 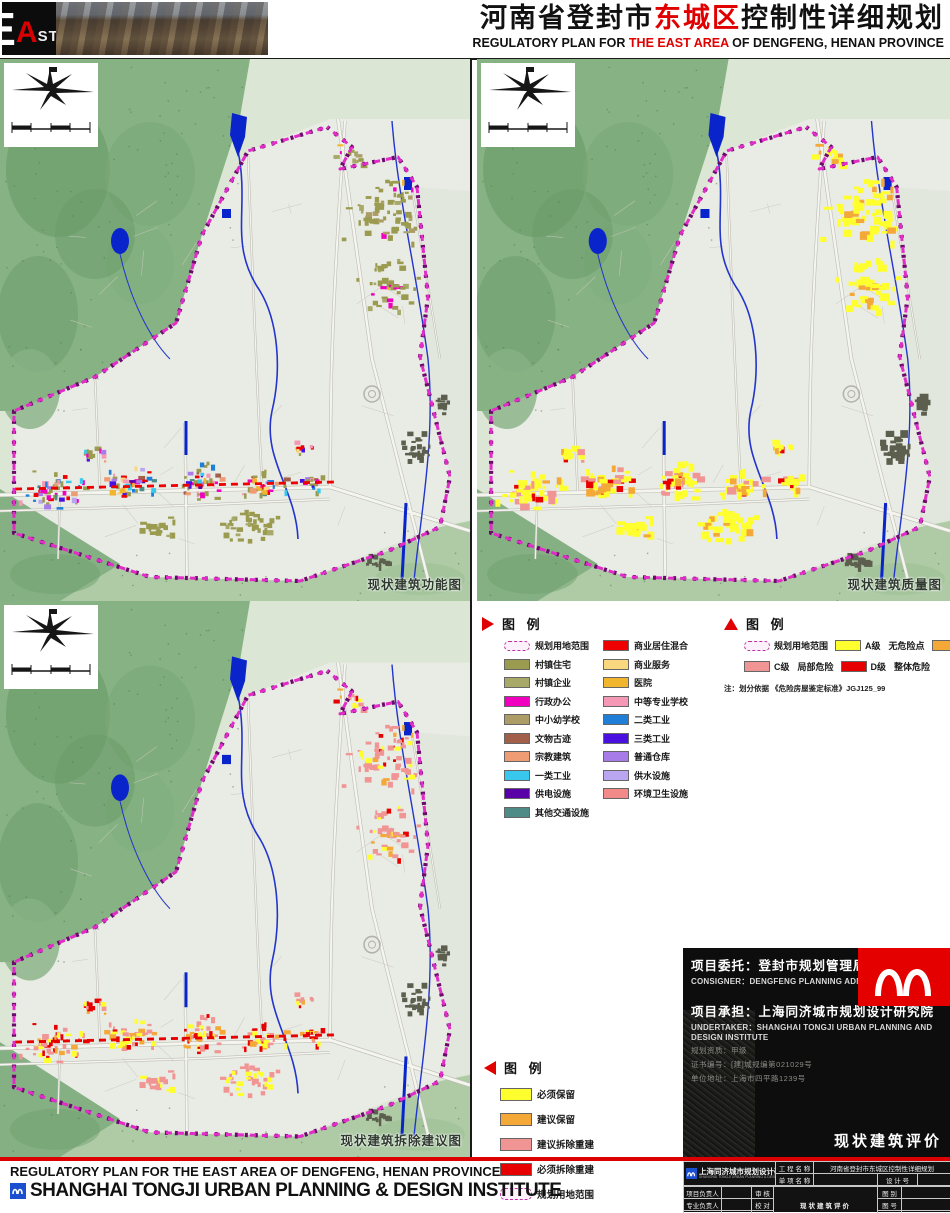 I want to click on subtitle-post: OF DENGFENG, HENAN PROVINCE, so click(x=836, y=42).